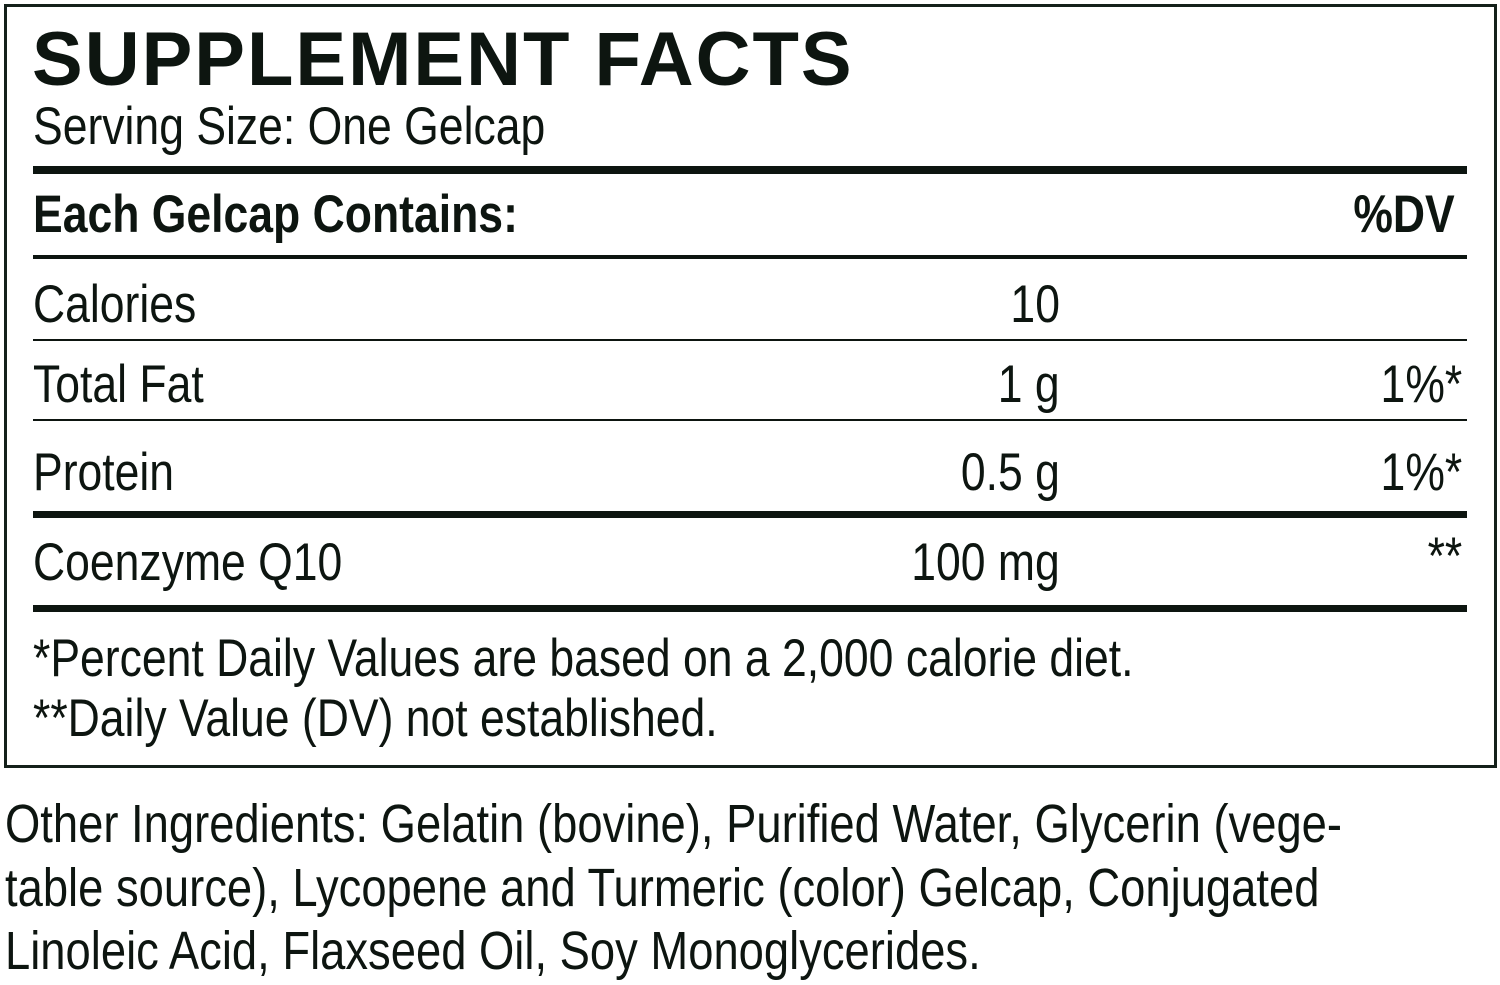 The image size is (1500, 985). Describe the element at coordinates (115, 304) in the screenshot. I see `row-name-calories: Calories` at that location.